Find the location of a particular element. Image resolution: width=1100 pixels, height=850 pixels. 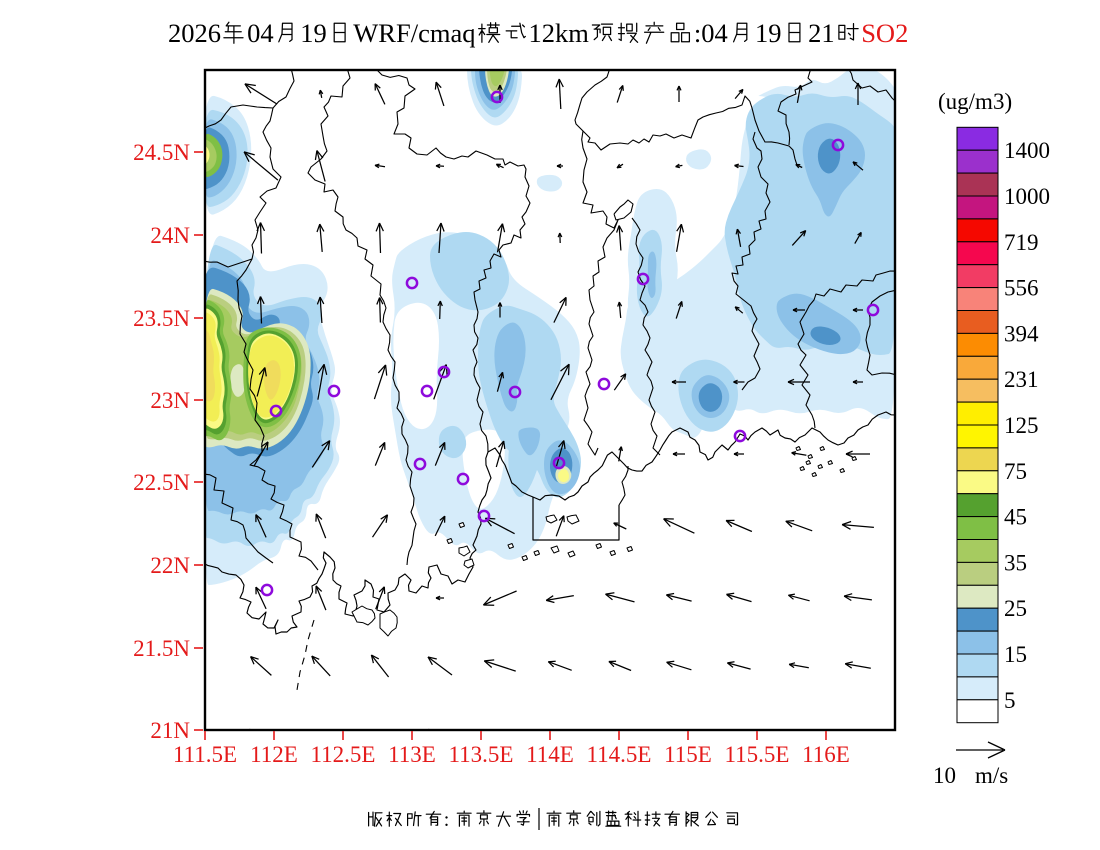

svg-text: 113E is located at coordinates (412, 754).